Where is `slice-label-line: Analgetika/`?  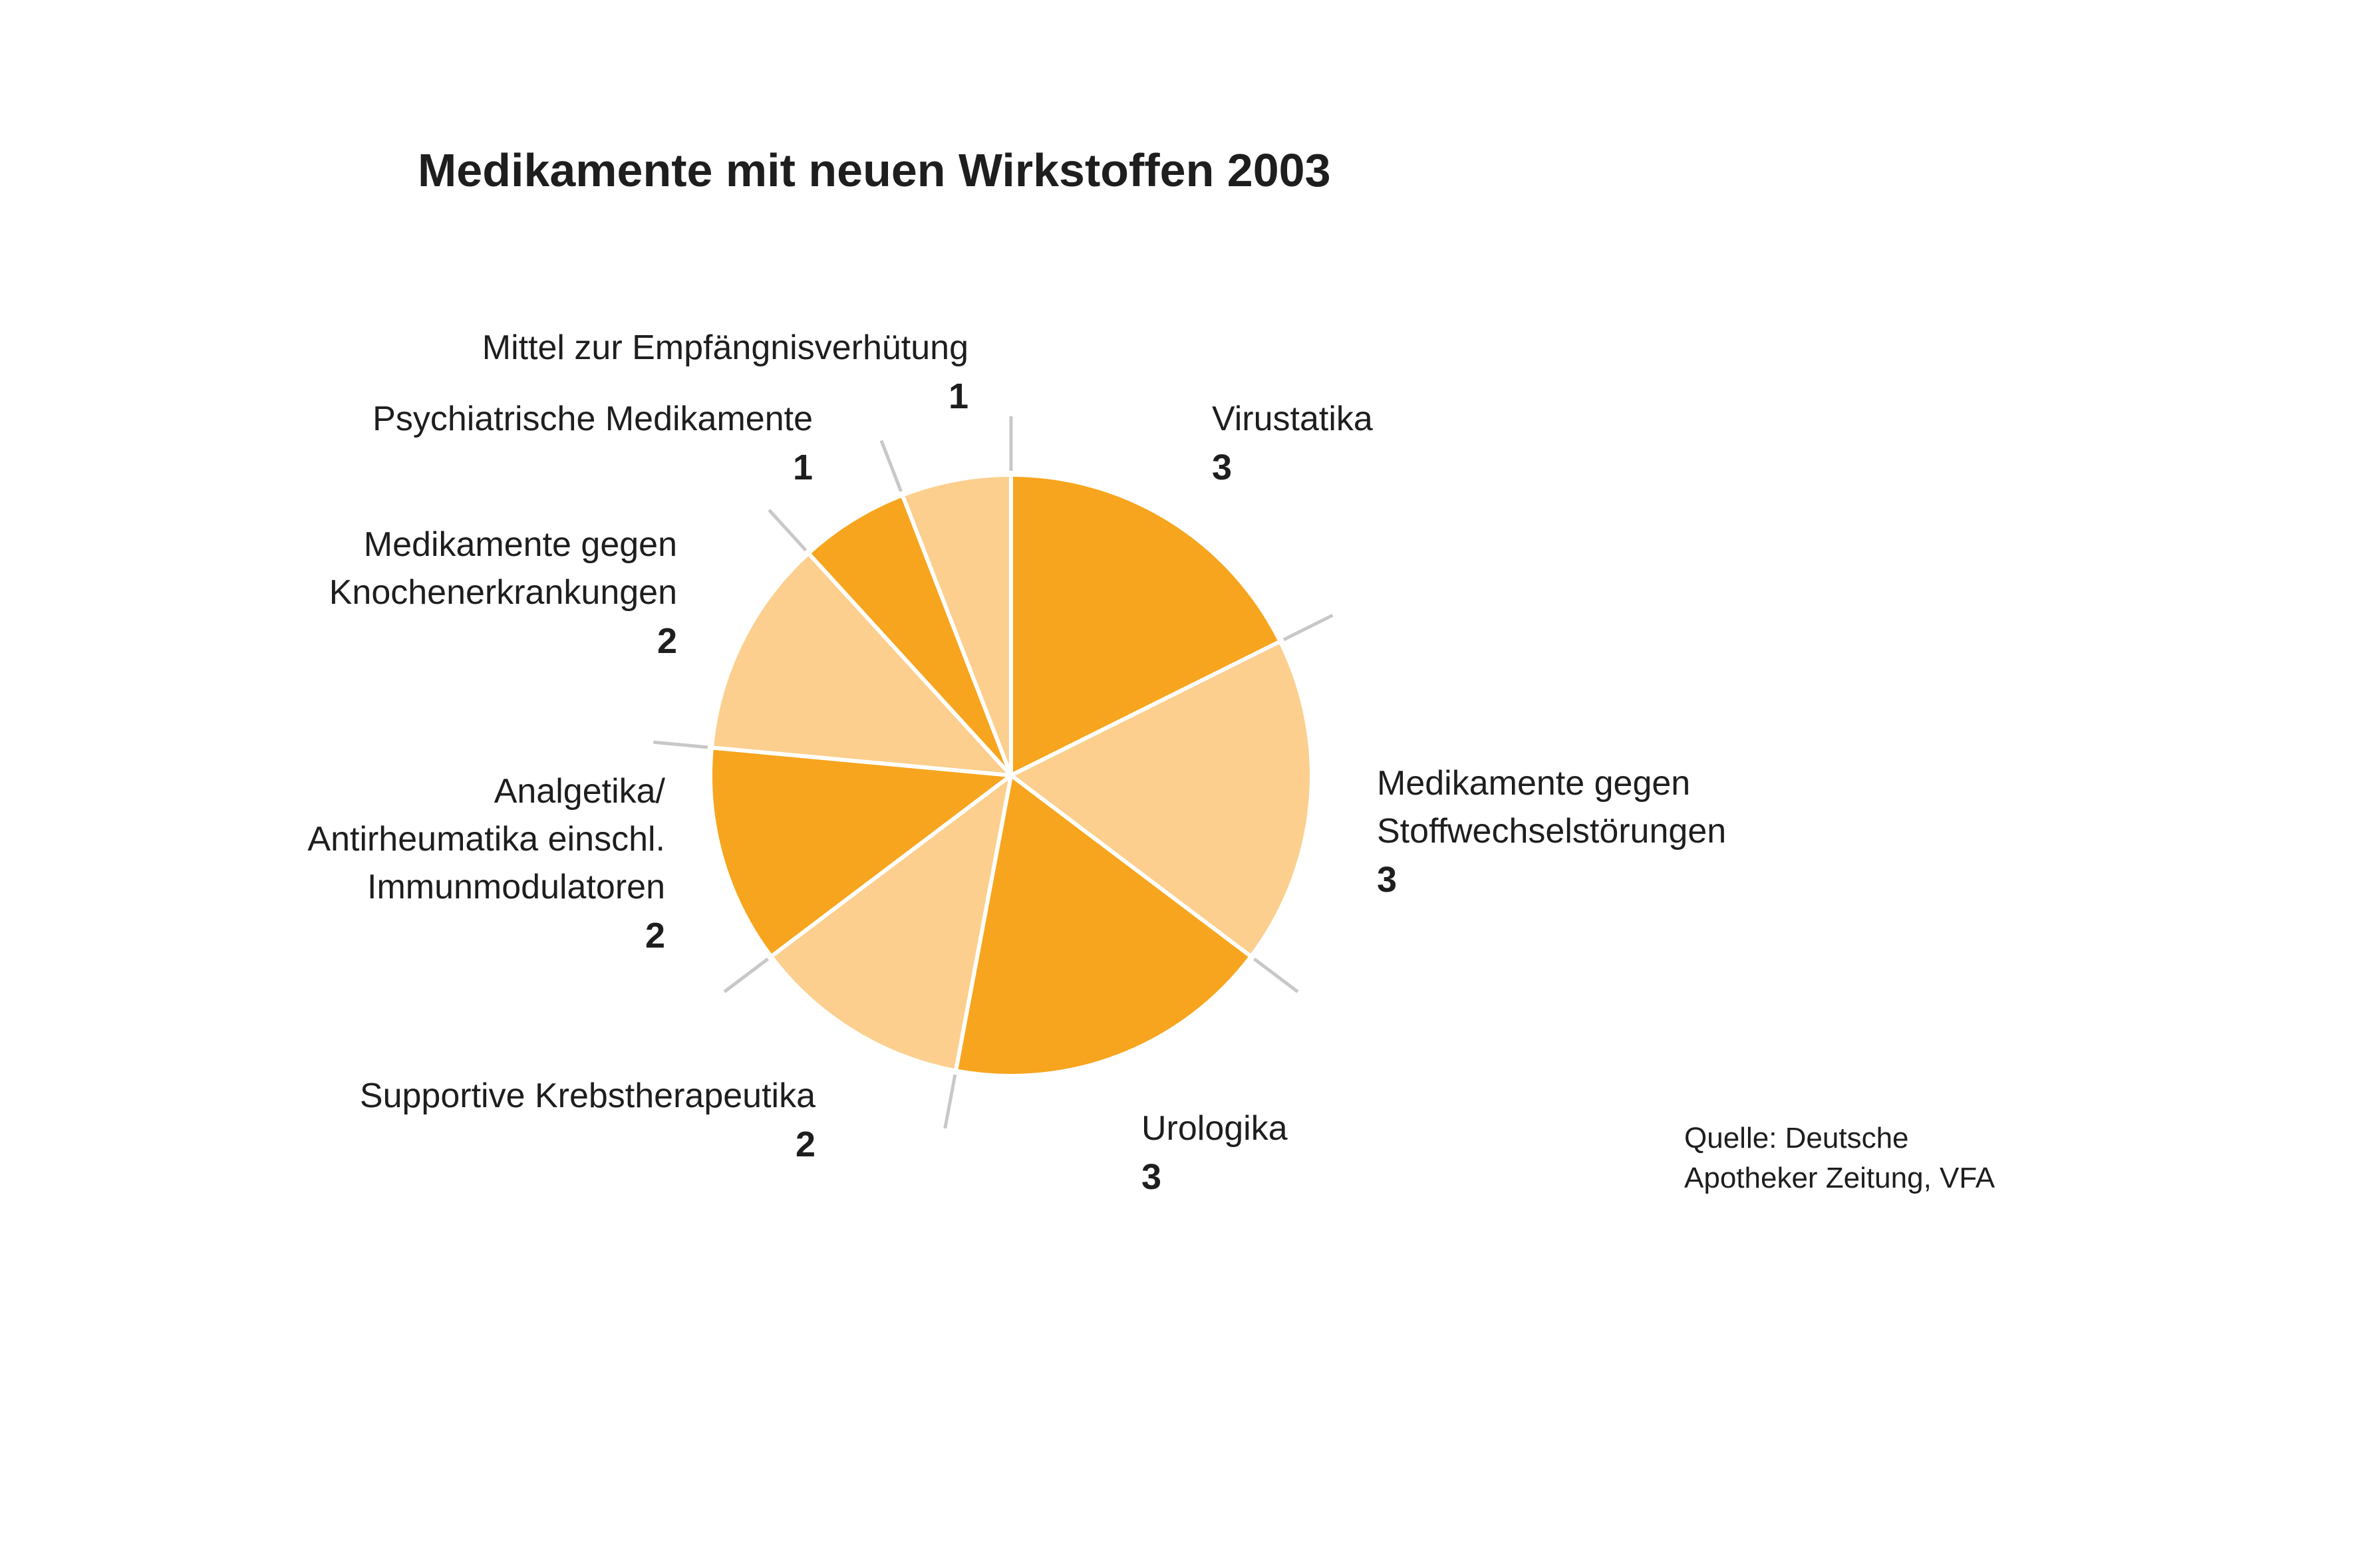
slice-label-line: Analgetika/ is located at coordinates (580, 791).